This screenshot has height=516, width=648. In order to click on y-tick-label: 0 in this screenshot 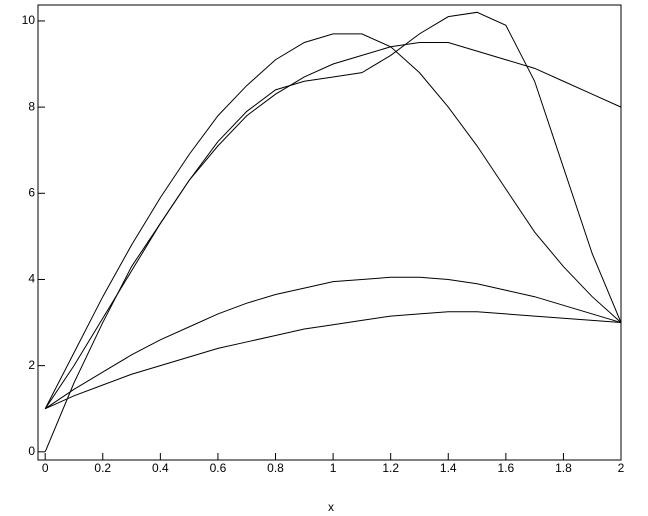, I will do `click(31, 451)`.